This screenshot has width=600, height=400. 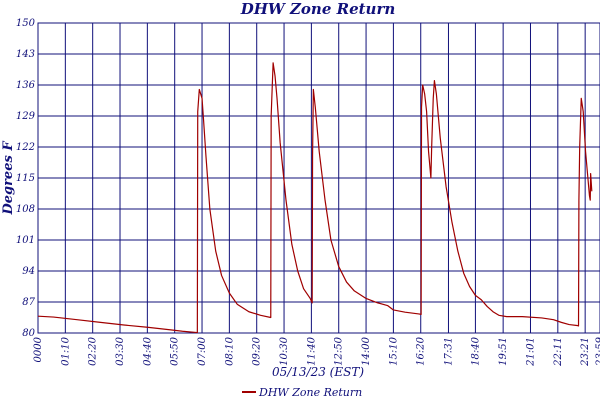 I want to click on y-tick-labels: 80 87 94 101 108 115 122 129 136 143 150, so click(x=26, y=178).